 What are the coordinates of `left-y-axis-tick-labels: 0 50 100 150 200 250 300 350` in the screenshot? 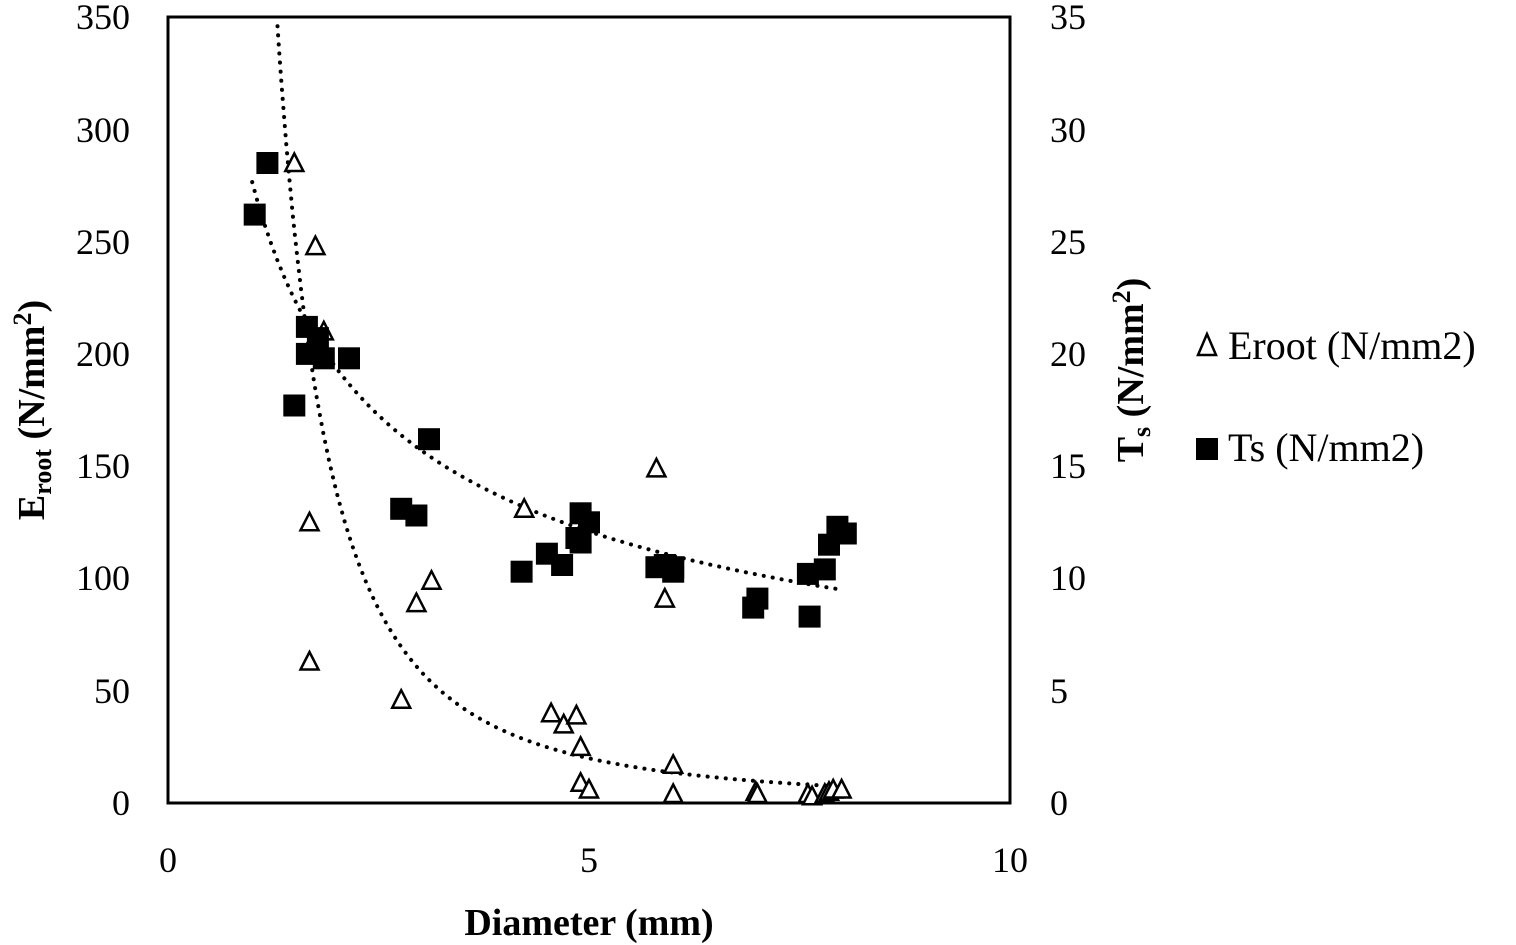 It's located at (103, 411).